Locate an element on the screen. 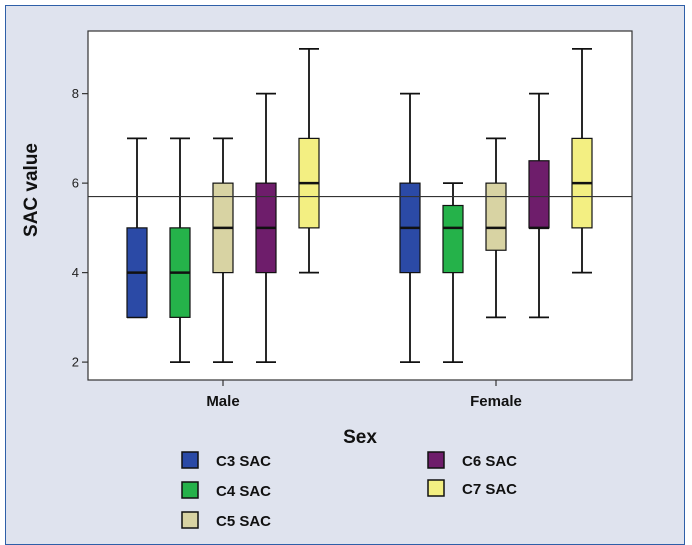 The image size is (692, 545). x-axis: Male Female is located at coordinates (364, 395).